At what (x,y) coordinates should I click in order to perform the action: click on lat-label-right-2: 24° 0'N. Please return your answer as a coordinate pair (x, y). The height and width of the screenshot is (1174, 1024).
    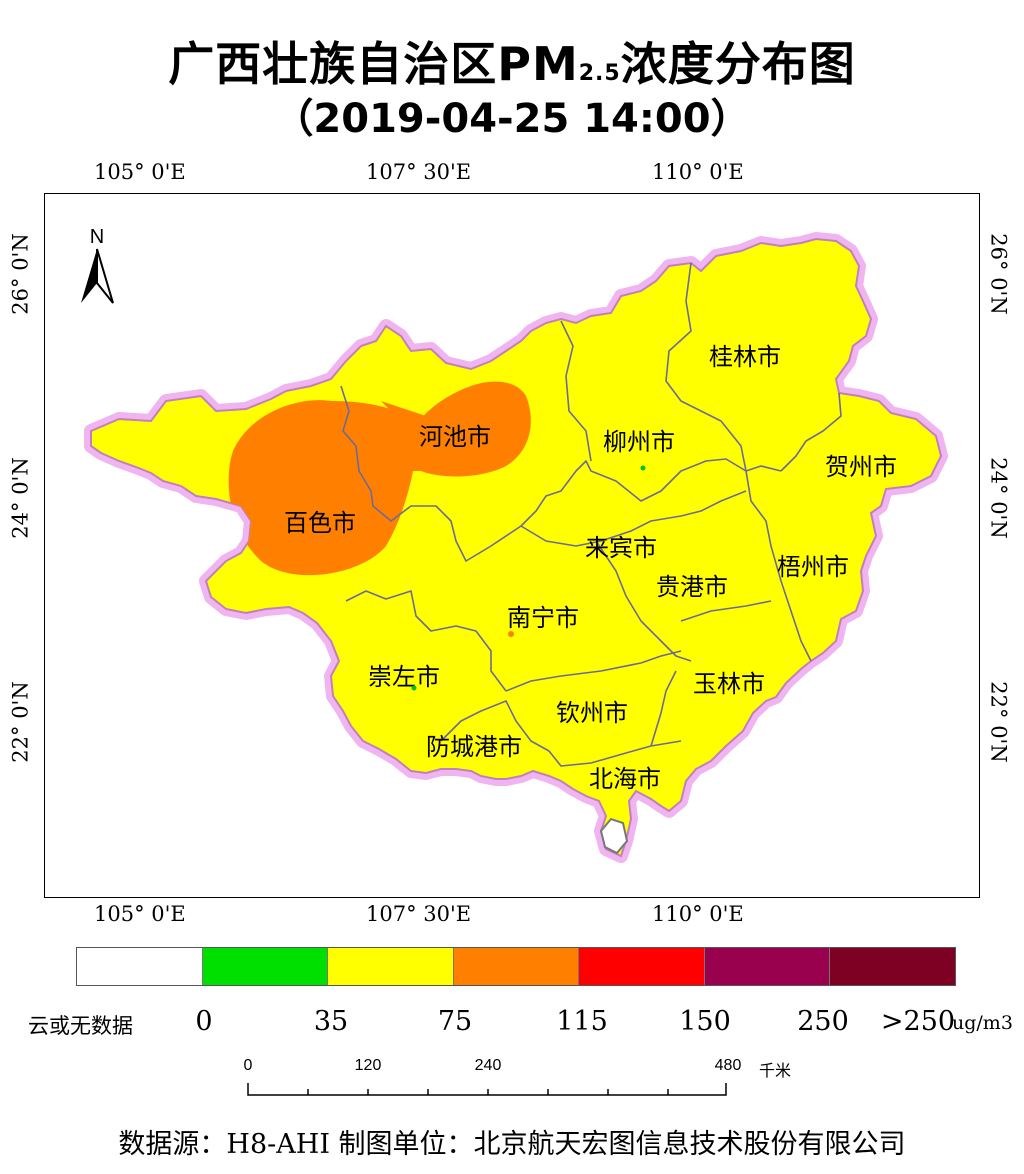
    Looking at the image, I should click on (998, 498).